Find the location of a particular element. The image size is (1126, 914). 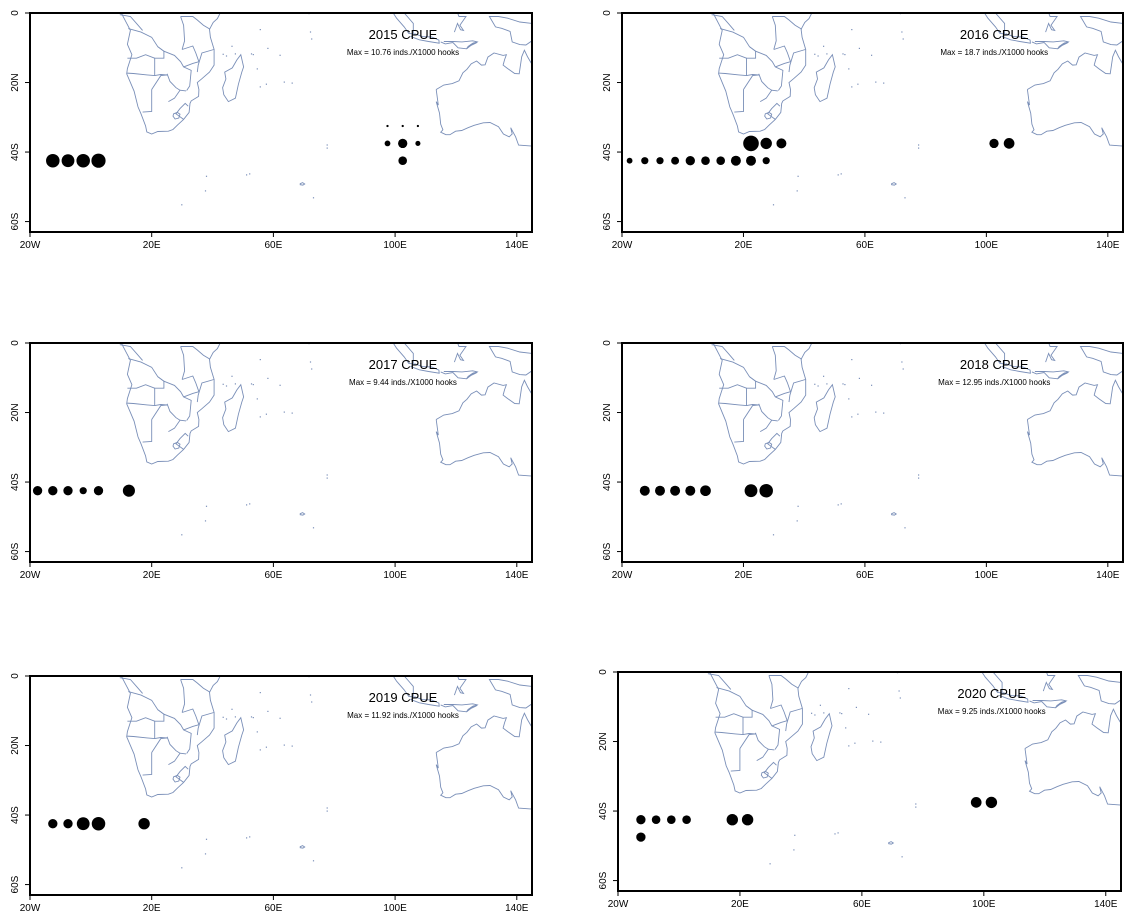

max-cpue-label: Max = 18.7 inds./X1000 hooks is located at coordinates (994, 52).